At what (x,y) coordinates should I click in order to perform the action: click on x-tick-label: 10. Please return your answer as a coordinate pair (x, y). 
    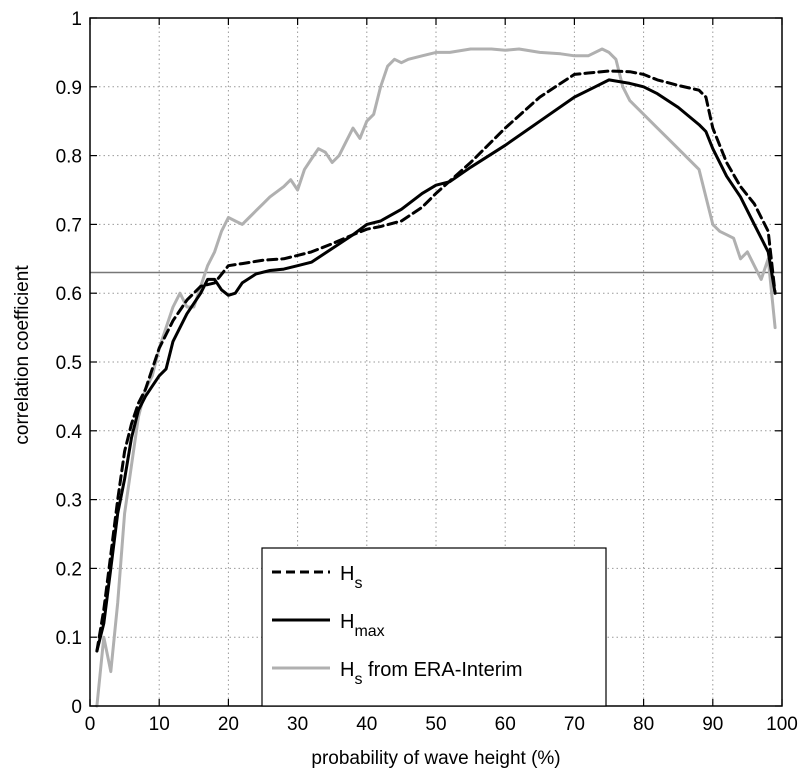
    Looking at the image, I should click on (159, 724).